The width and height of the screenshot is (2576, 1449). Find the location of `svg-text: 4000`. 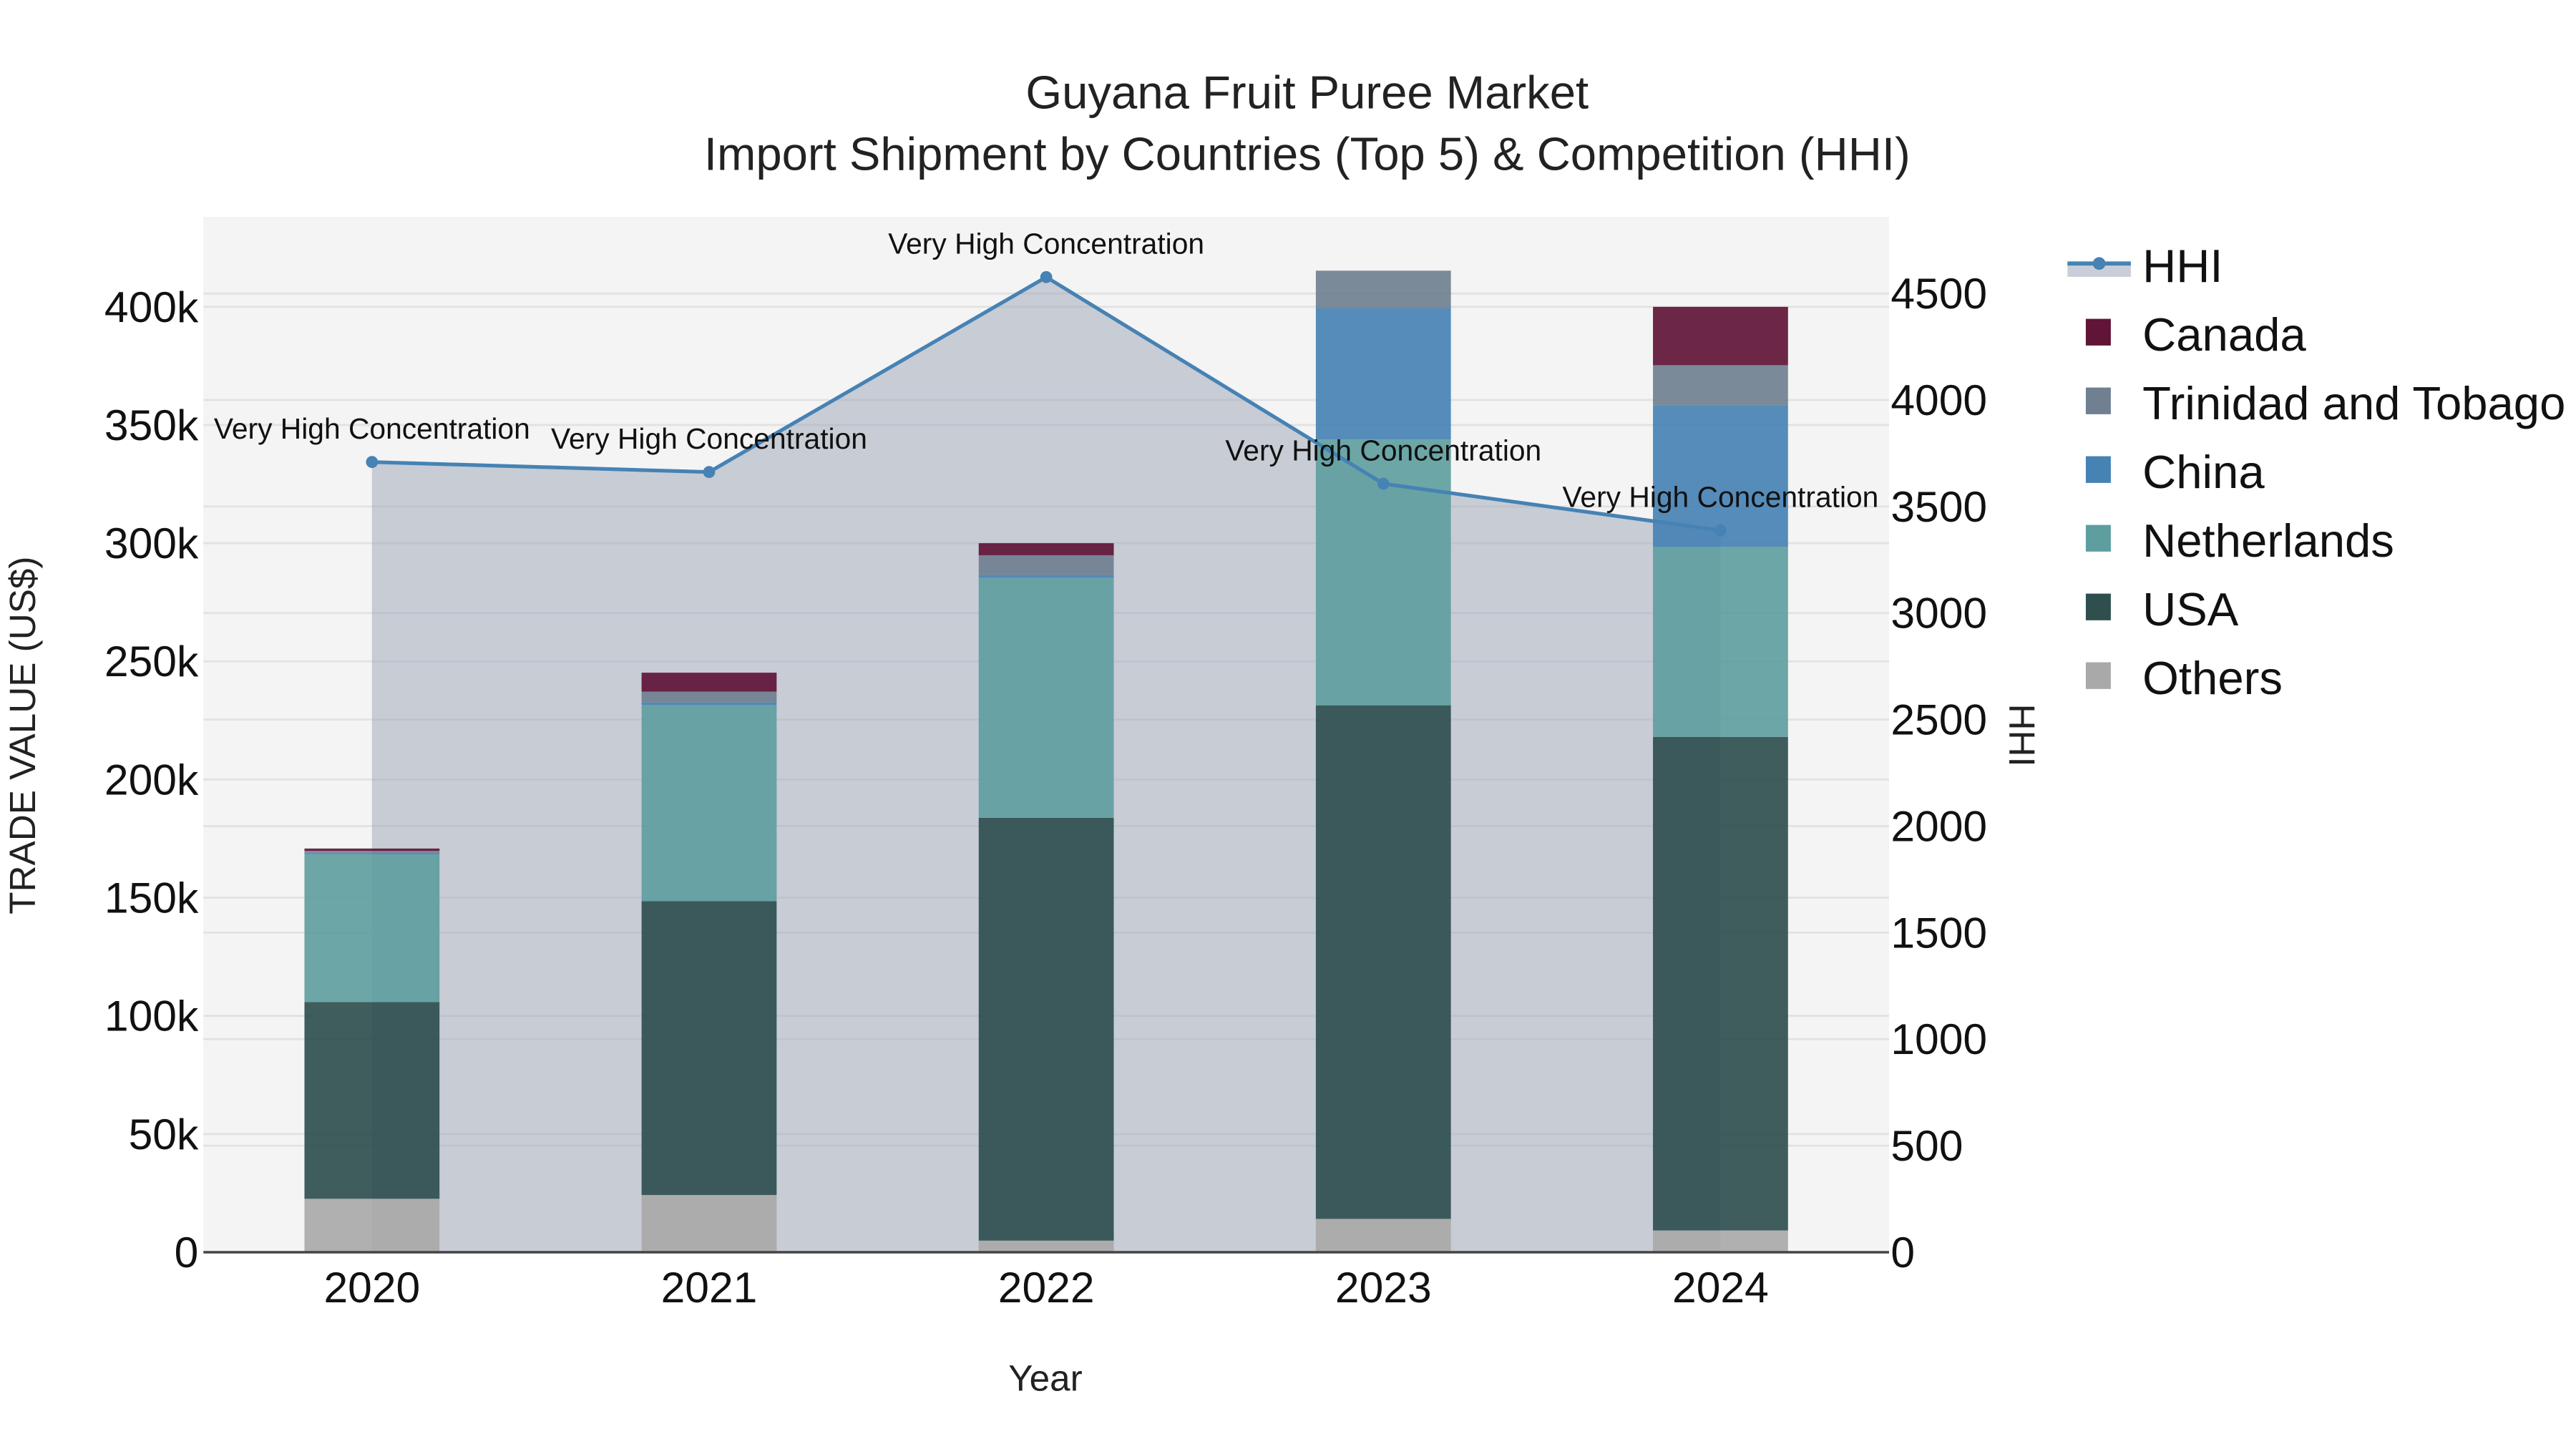

svg-text: 4000 is located at coordinates (1938, 400).